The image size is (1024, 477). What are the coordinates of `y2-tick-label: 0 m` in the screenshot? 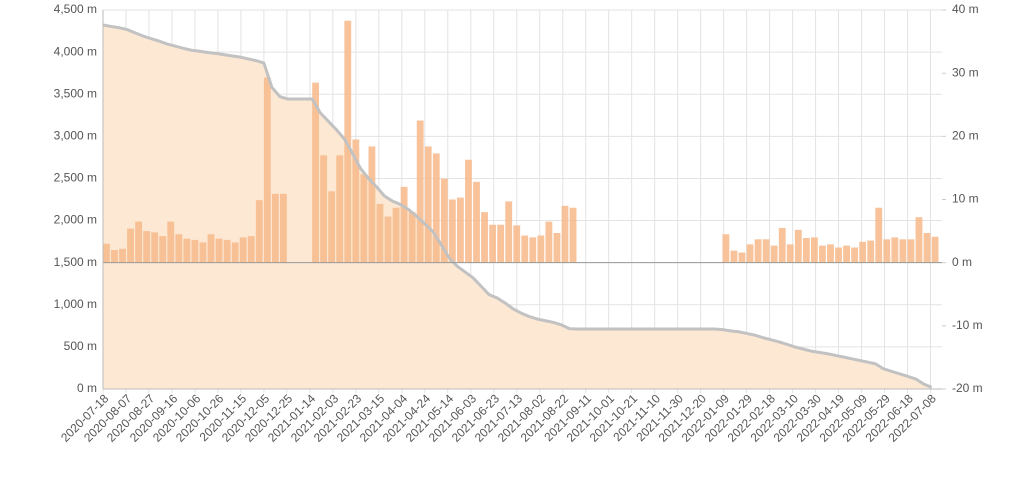 It's located at (962, 262).